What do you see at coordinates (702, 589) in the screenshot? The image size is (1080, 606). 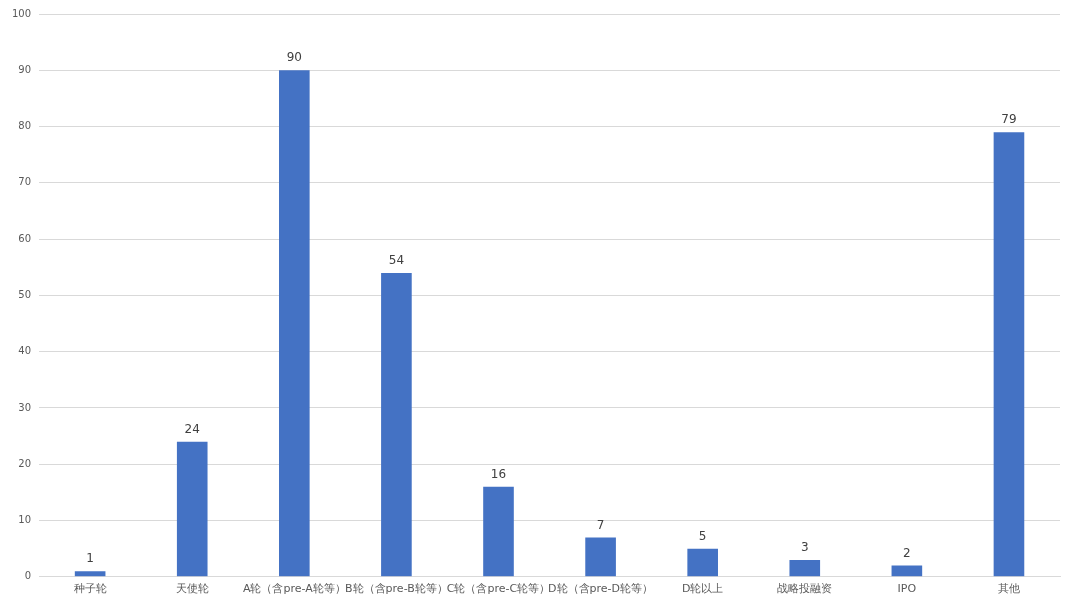 I see `x-tick-label: D轮以上` at bounding box center [702, 589].